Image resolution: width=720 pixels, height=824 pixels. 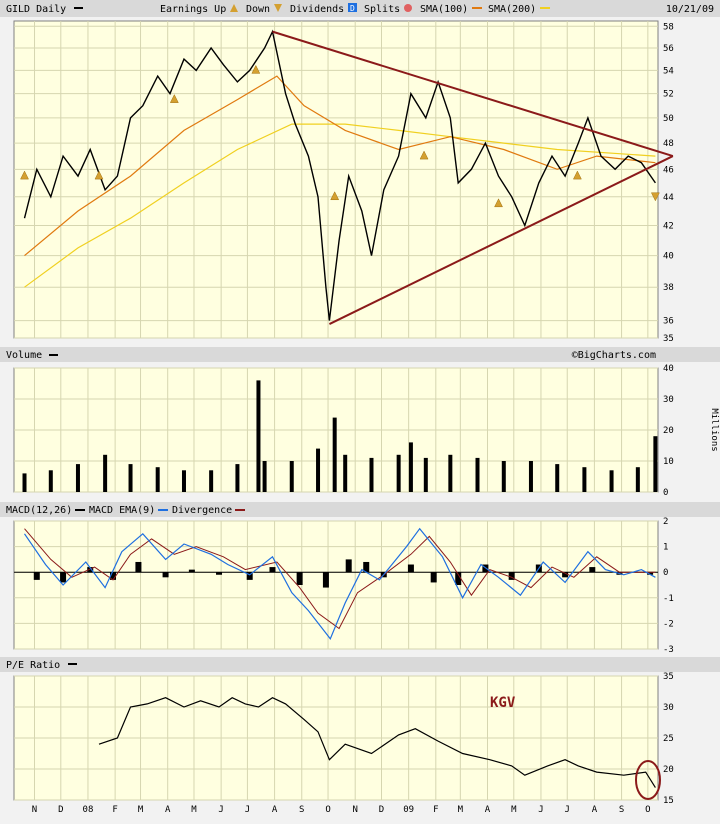 What do you see at coordinates (39, 510) in the screenshot?
I see `macd-legend-label: MACD(12,26)` at bounding box center [39, 510].